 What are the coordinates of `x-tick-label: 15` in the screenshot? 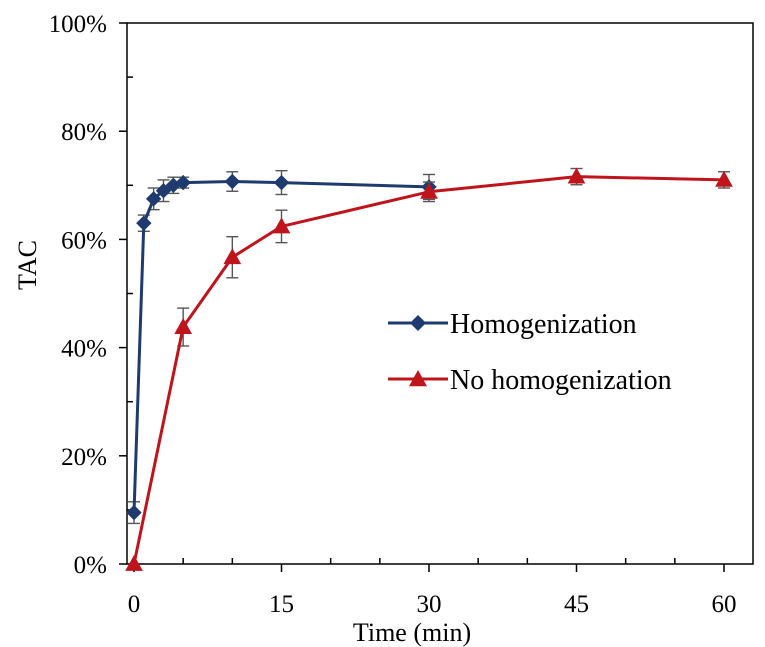 It's located at (281, 604).